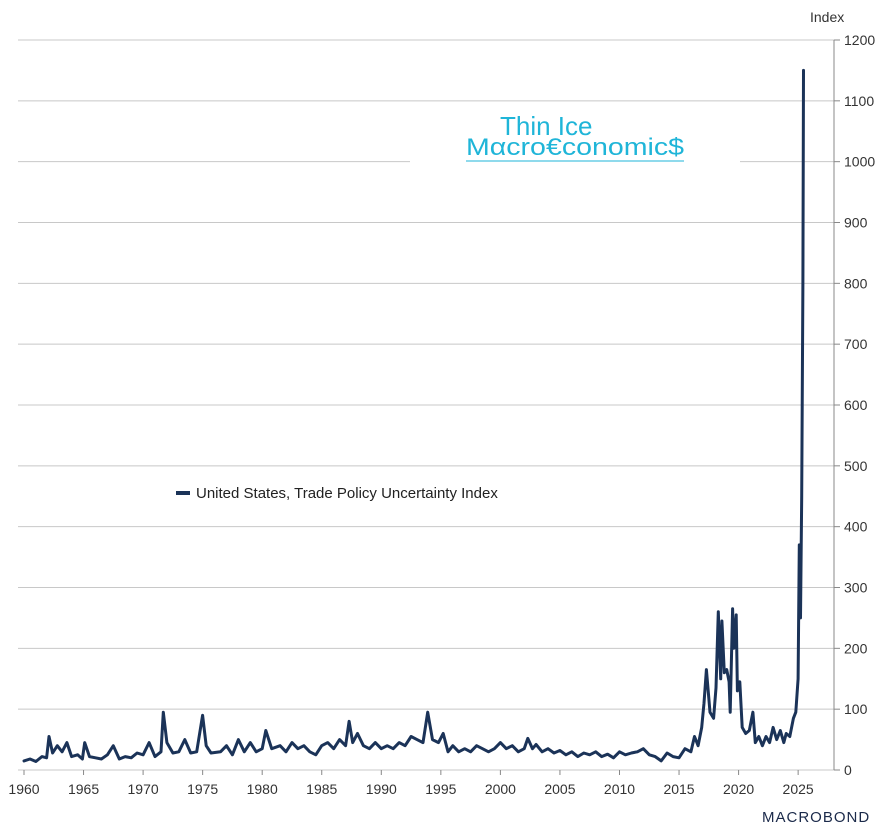 The width and height of the screenshot is (896, 833). Describe the element at coordinates (848, 770) in the screenshot. I see `y-tick-label: 0` at that location.